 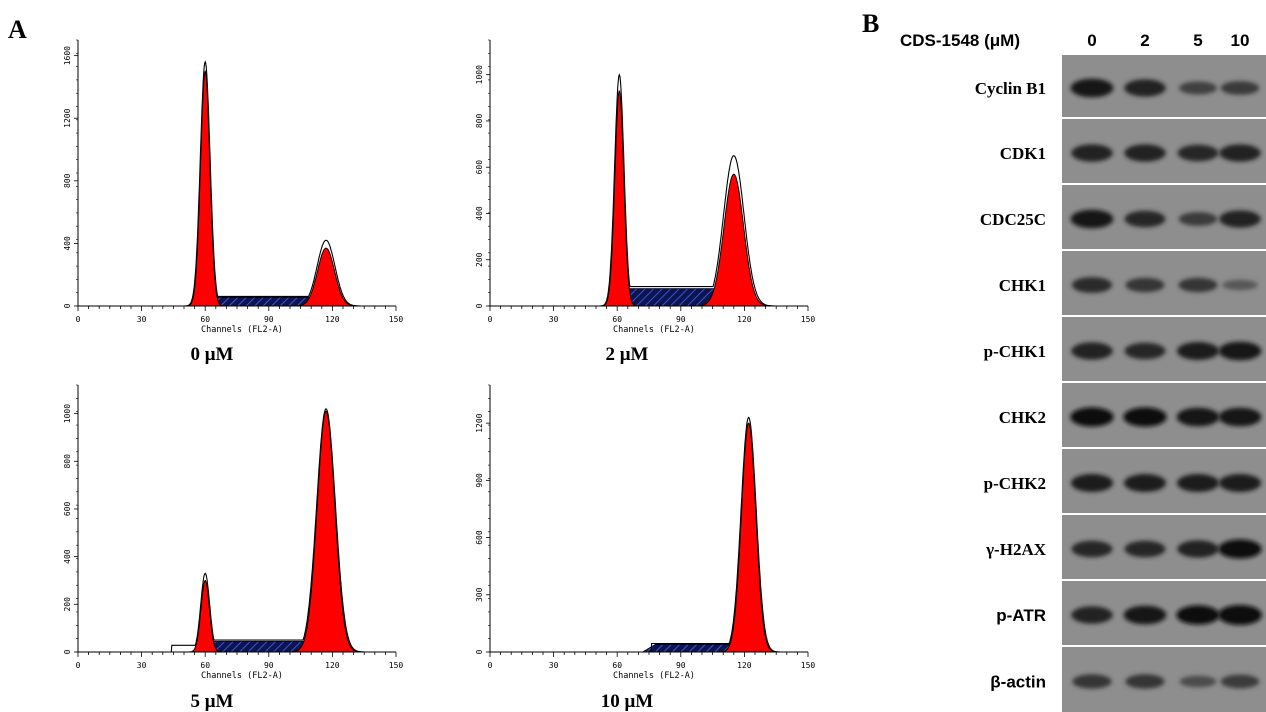 I want to click on blot-protein-label: CHK1, so click(x=1022, y=285).